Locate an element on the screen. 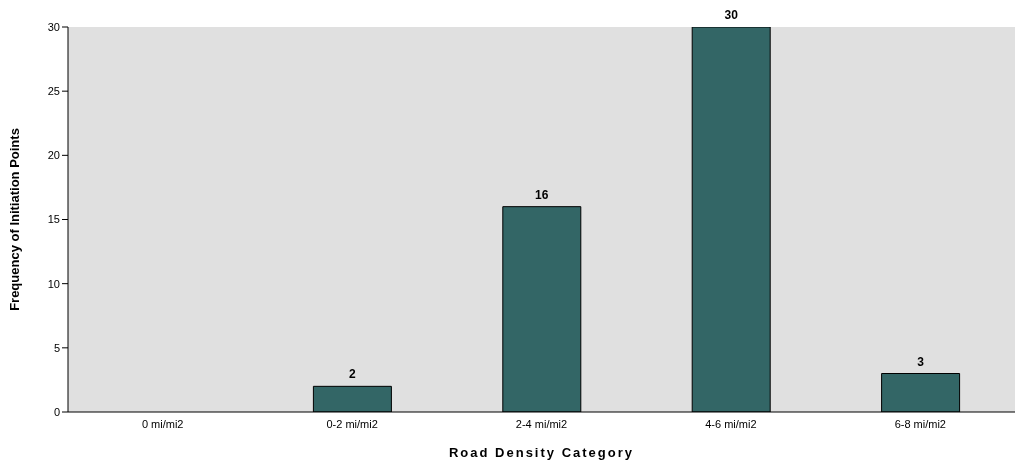 The width and height of the screenshot is (1029, 471). x-axis-title: Road Density Category is located at coordinates (541, 452).